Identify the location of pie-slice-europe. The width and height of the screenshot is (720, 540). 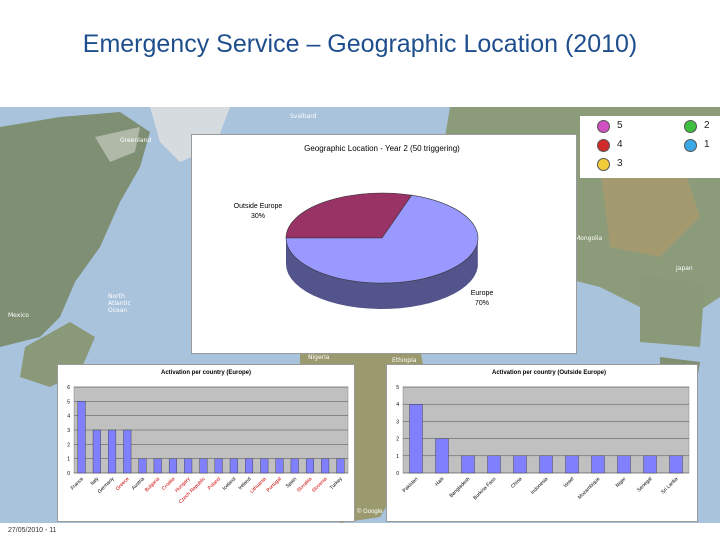
(382, 239).